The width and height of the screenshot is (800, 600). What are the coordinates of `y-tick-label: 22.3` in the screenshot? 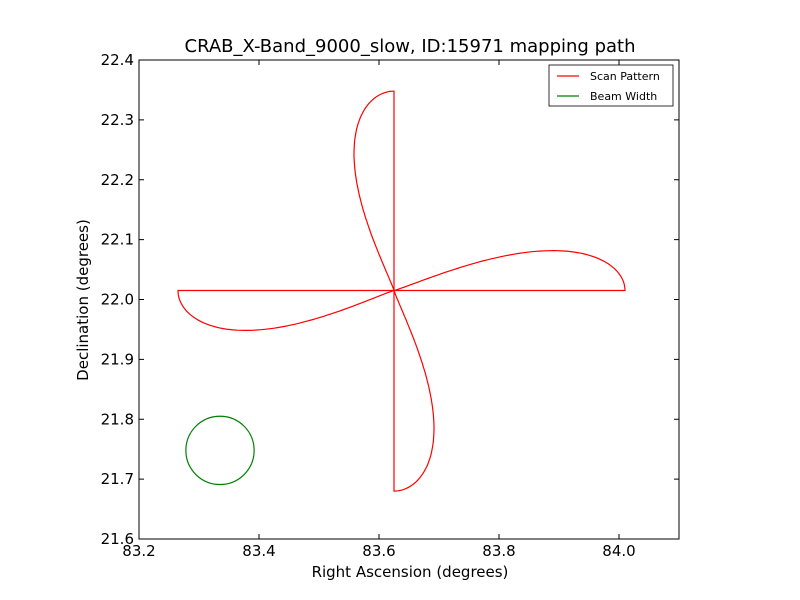 It's located at (117, 120).